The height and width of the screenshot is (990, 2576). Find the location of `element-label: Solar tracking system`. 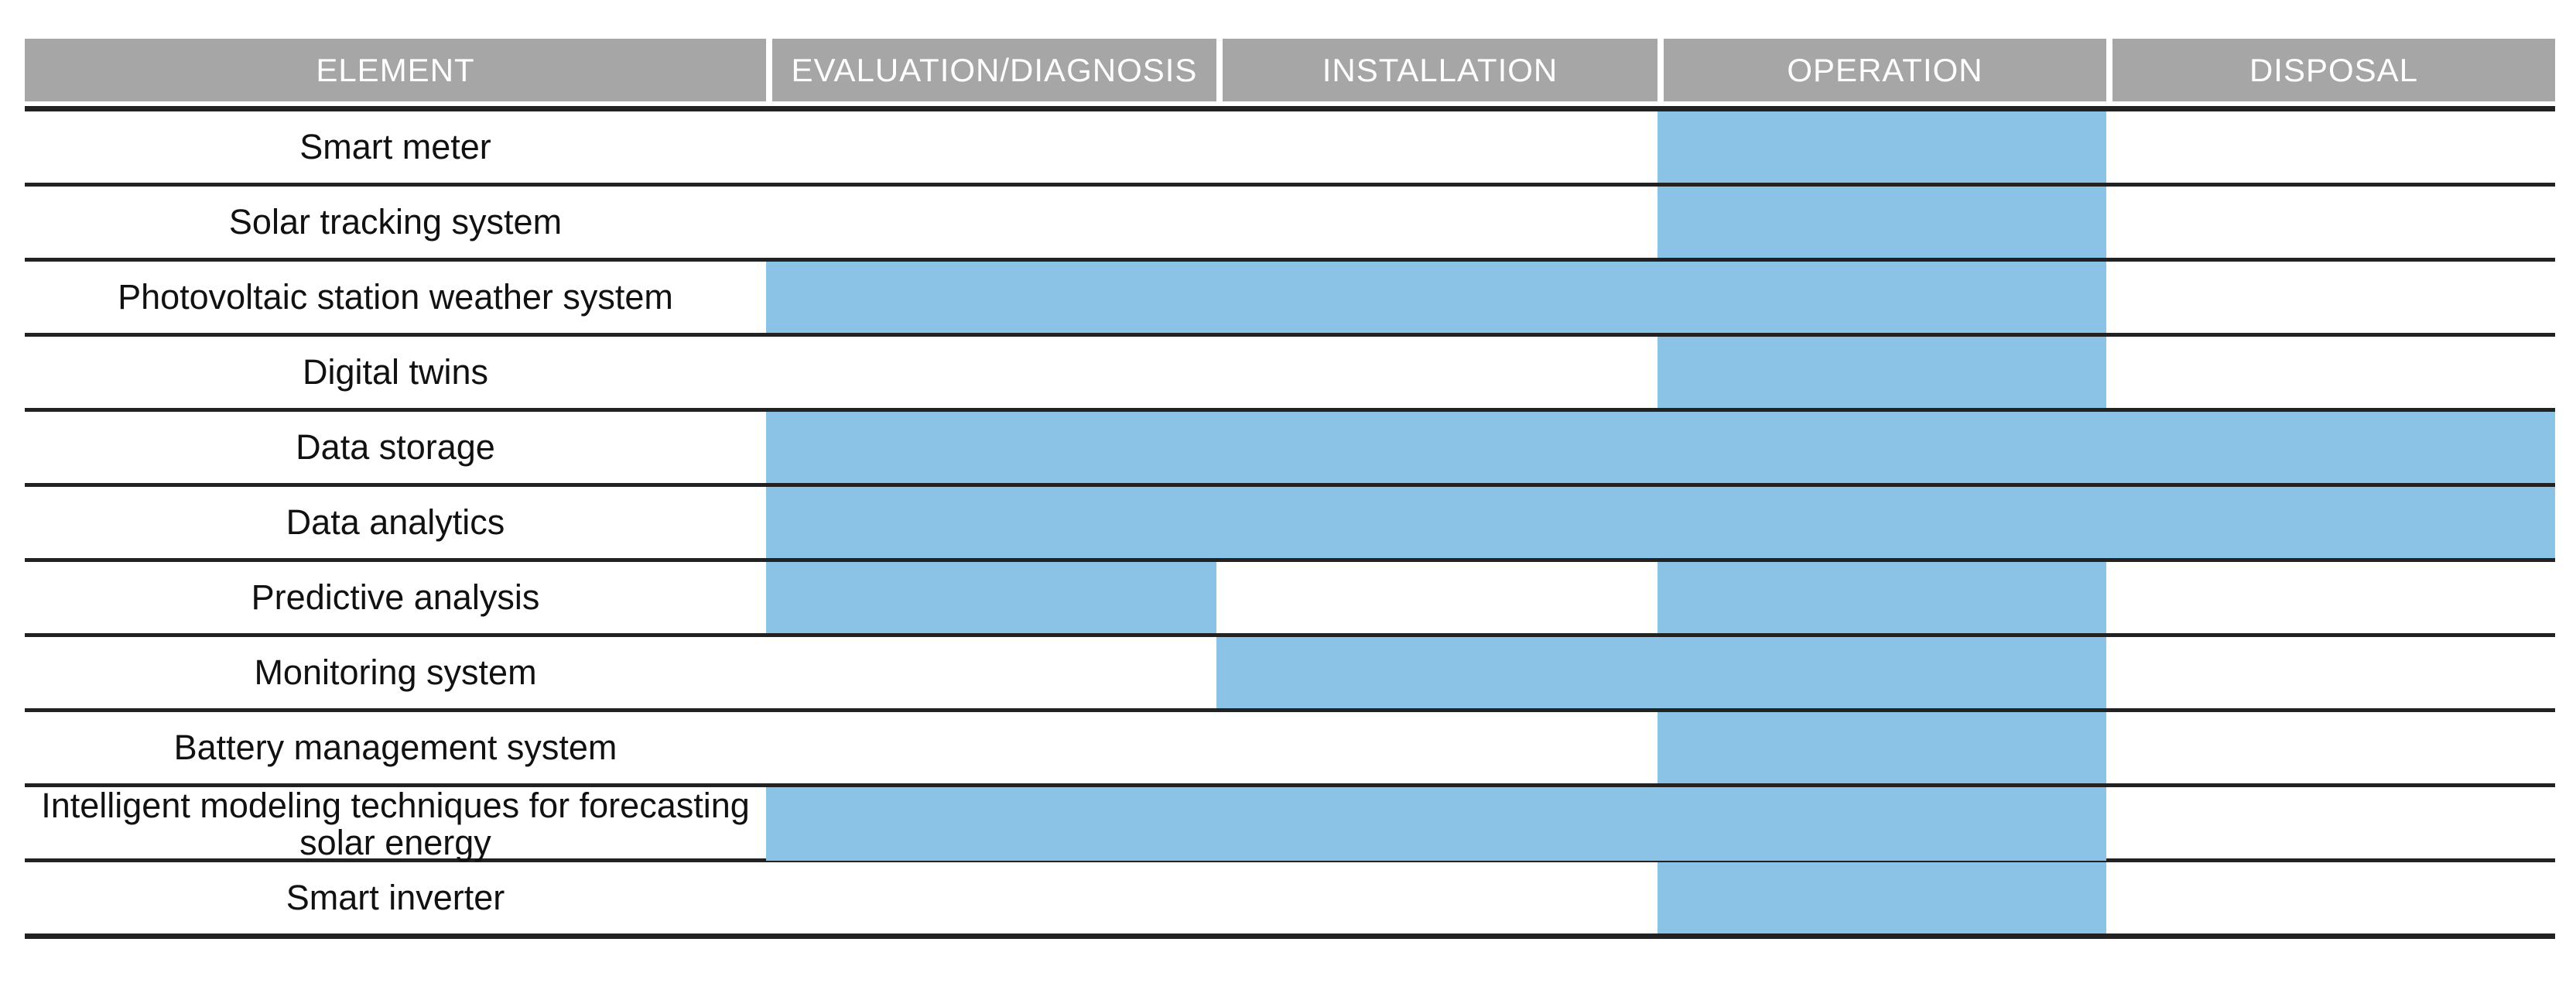

element-label: Solar tracking system is located at coordinates (396, 222).